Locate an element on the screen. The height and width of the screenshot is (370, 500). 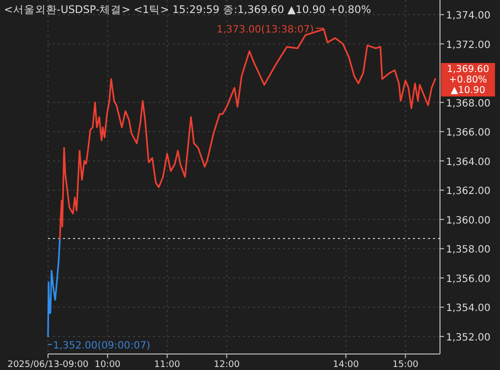
y-tick-label: 1,364.00 is located at coordinates (468, 162).